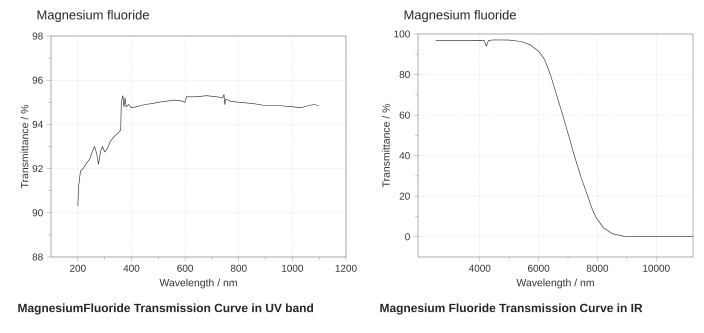 The width and height of the screenshot is (704, 333). I want to click on y-tick-label: 80, so click(405, 74).